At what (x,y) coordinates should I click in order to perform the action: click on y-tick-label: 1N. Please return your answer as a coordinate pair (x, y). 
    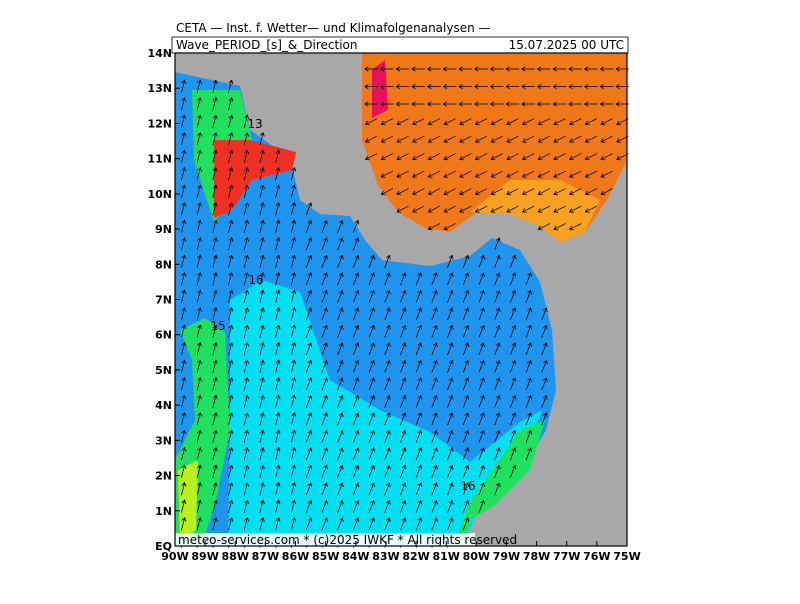
    Looking at the image, I should click on (163, 511).